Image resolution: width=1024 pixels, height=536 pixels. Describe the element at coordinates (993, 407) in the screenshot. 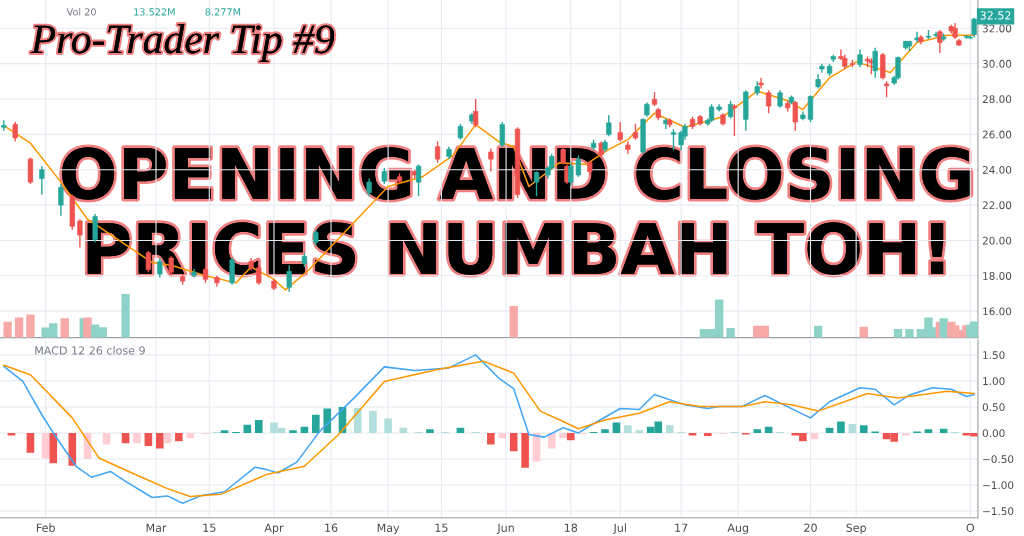

I see `y-tick-label: 0.50` at that location.